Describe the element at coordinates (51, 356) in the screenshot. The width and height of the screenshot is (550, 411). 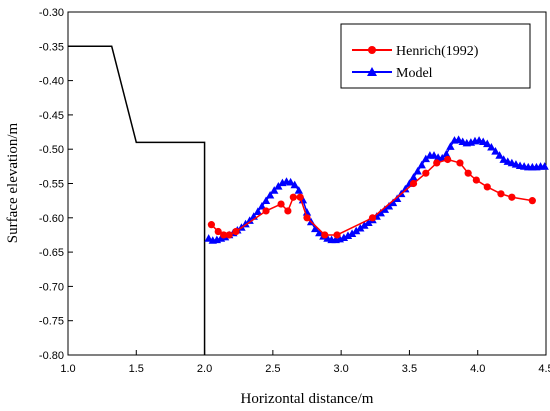
I see `y-tick-label: -0.80` at that location.